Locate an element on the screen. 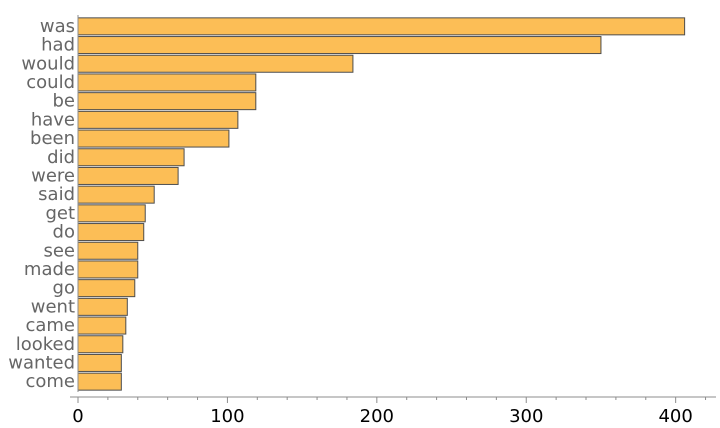  category-label-wanted: wanted is located at coordinates (41, 362).